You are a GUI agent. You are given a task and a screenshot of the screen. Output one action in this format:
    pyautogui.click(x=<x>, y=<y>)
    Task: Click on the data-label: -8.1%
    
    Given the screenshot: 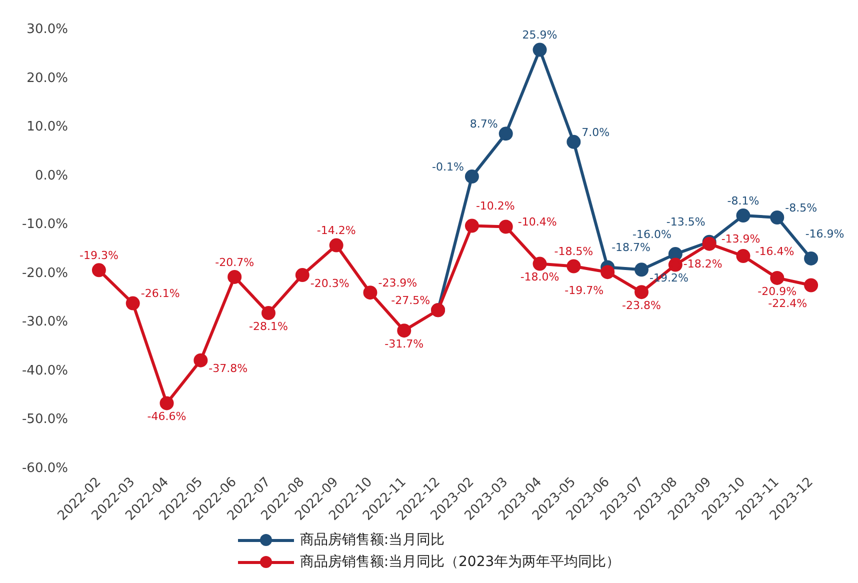 What is the action you would take?
    pyautogui.click(x=743, y=201)
    